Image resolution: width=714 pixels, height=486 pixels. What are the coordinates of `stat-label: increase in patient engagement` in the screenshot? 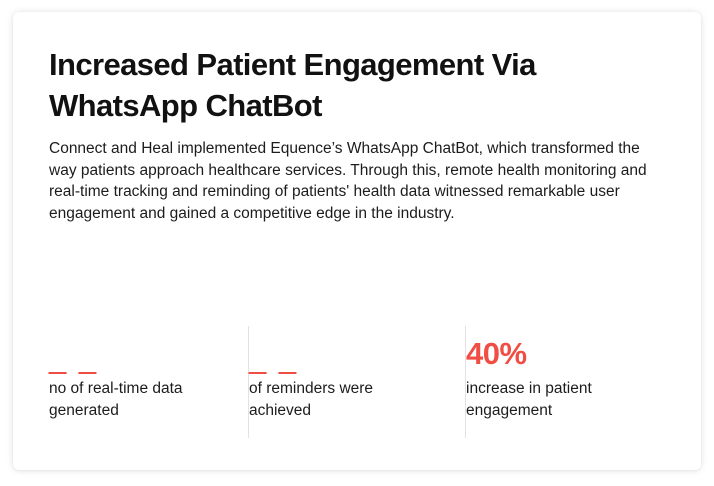 It's located at (529, 399).